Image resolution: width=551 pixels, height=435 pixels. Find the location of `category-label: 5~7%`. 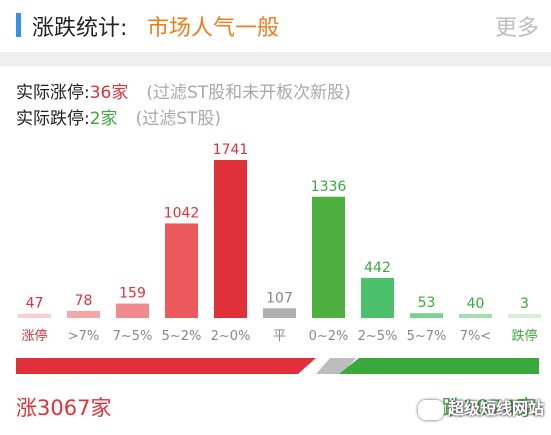

category-label: 5~7% is located at coordinates (427, 336).